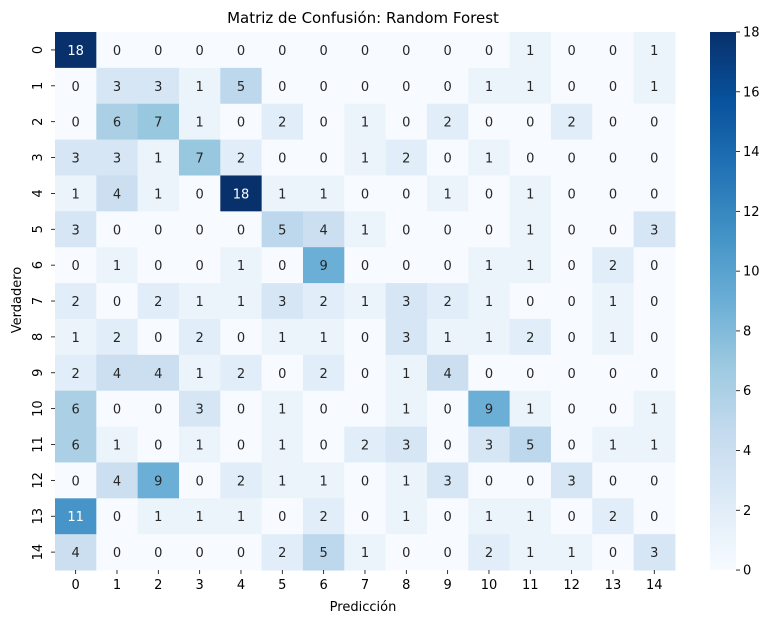 The image size is (776, 624). What do you see at coordinates (200, 585) in the screenshot?
I see `x-tick-label: 3` at bounding box center [200, 585].